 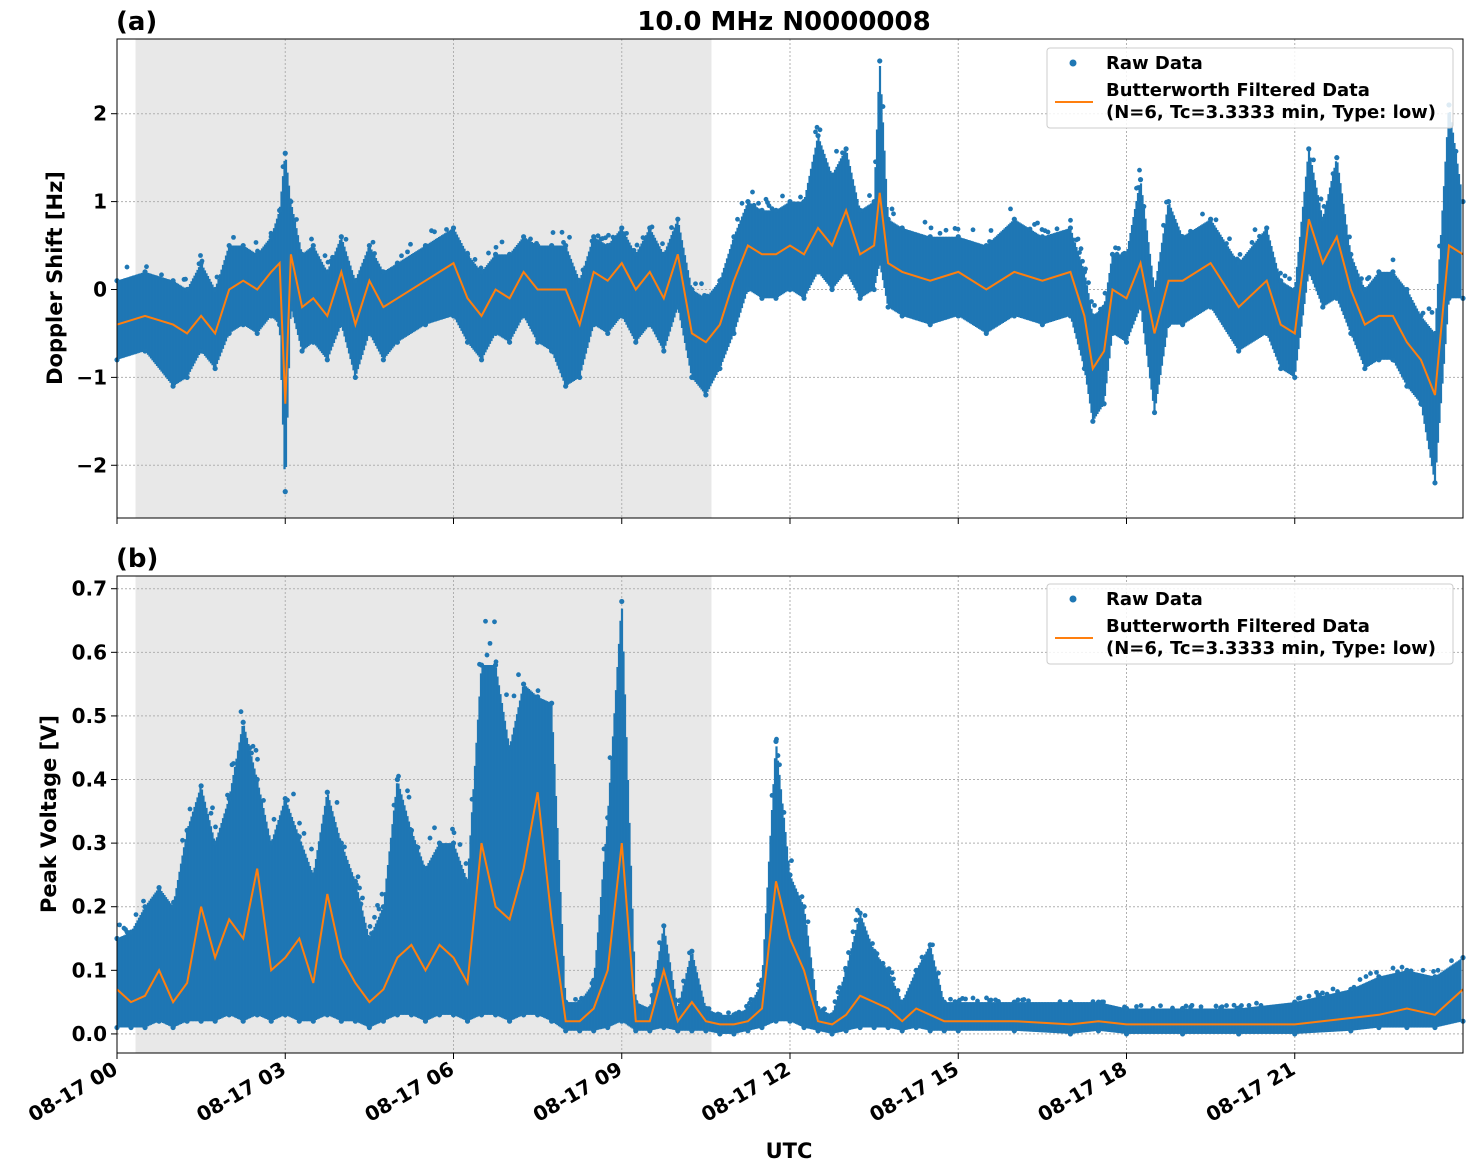 I want to click on y-tick-label: 1, so click(x=100, y=202).